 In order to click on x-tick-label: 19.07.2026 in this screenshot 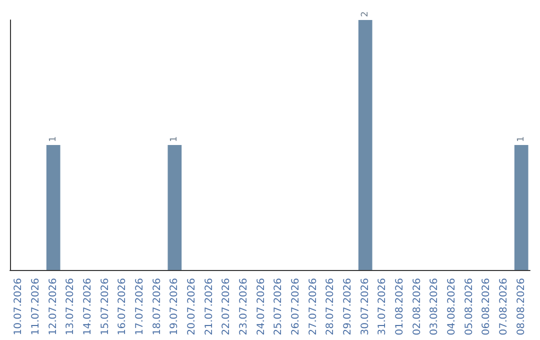, I will do `click(174, 307)`.